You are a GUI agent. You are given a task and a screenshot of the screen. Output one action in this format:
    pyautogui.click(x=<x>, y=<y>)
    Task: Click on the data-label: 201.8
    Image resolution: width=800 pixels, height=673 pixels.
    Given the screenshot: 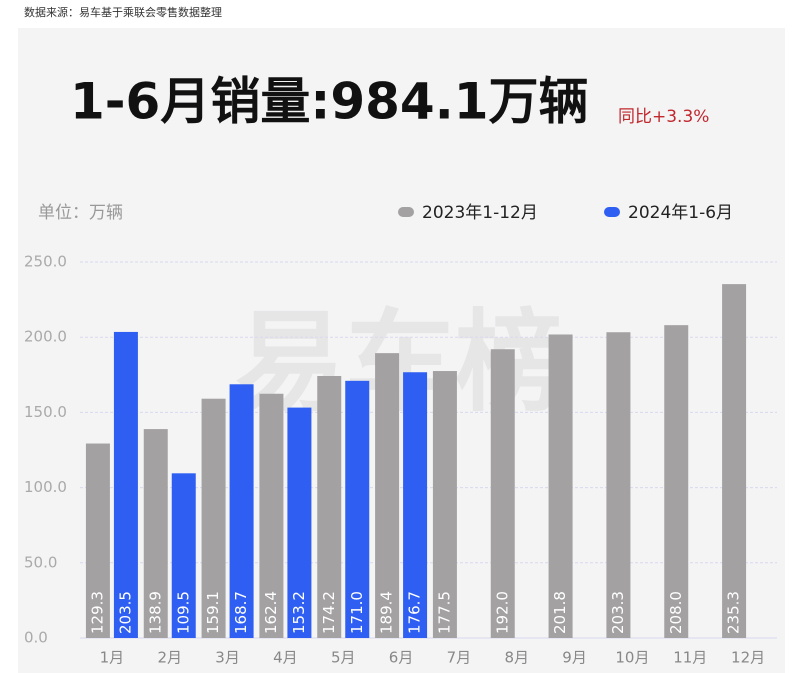 What is the action you would take?
    pyautogui.click(x=560, y=612)
    